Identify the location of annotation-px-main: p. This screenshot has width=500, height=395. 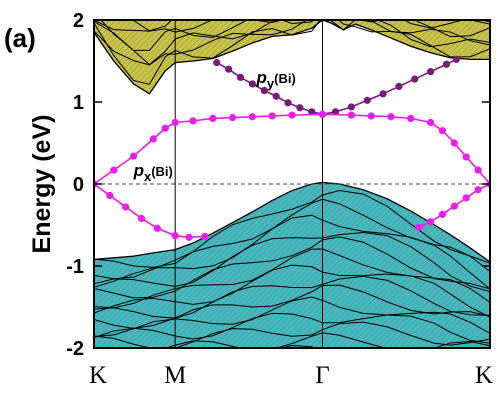
(138, 170).